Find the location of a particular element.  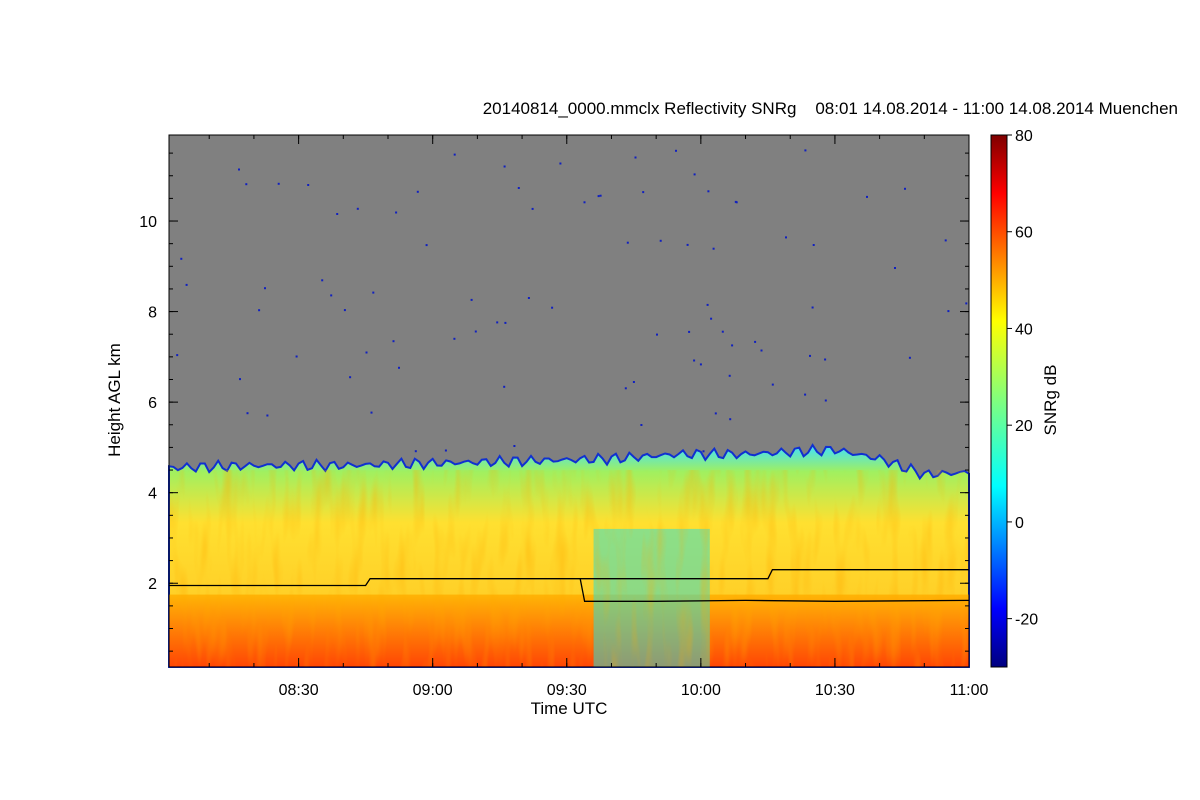

colorbar-gradient is located at coordinates (999, 401).